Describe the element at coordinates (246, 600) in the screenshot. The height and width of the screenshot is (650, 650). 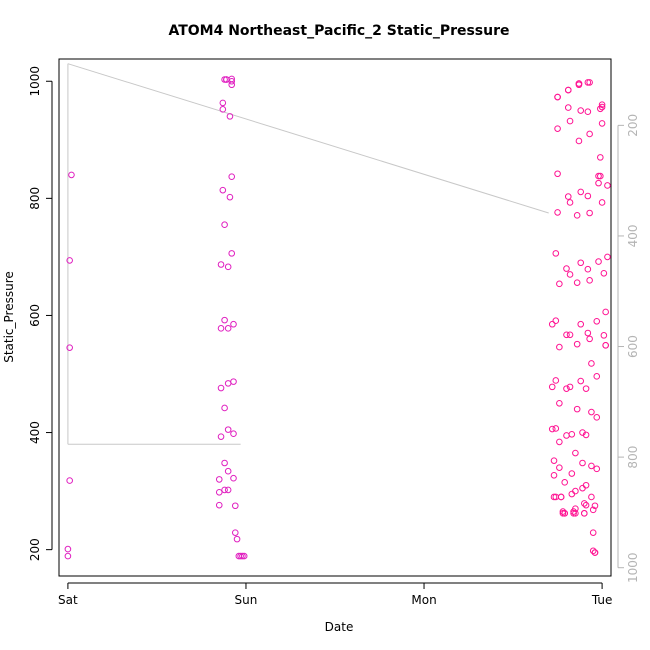
I see `x-tick-label-sun: Sun` at that location.